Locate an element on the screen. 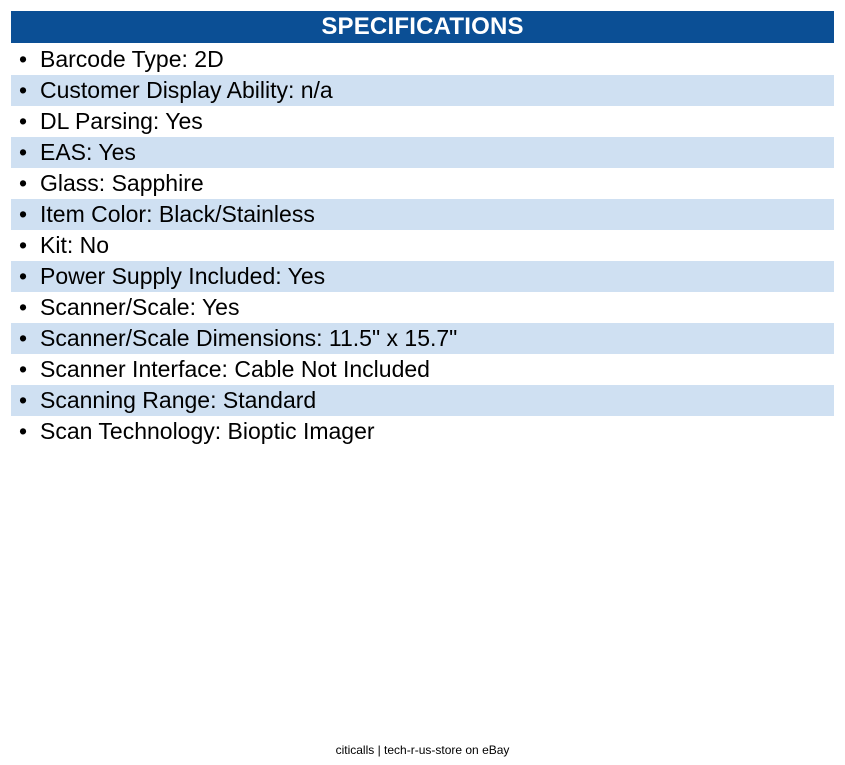 Image resolution: width=845 pixels, height=765 pixels. spec-row: • Scan Technology: Bioptic Imager is located at coordinates (422, 431).